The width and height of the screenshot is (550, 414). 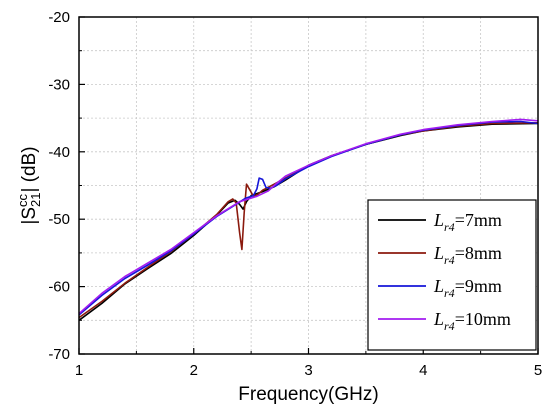 I want to click on legend-label-3: Lr4=9mm, so click(x=467, y=288).